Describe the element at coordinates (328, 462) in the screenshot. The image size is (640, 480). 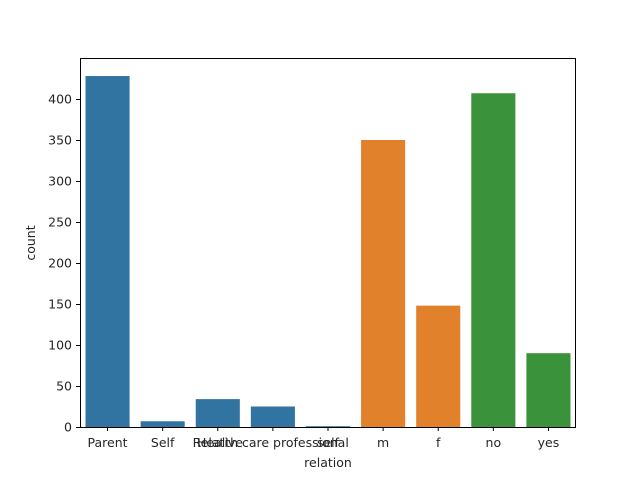
I see `x-axis-label: relation` at that location.